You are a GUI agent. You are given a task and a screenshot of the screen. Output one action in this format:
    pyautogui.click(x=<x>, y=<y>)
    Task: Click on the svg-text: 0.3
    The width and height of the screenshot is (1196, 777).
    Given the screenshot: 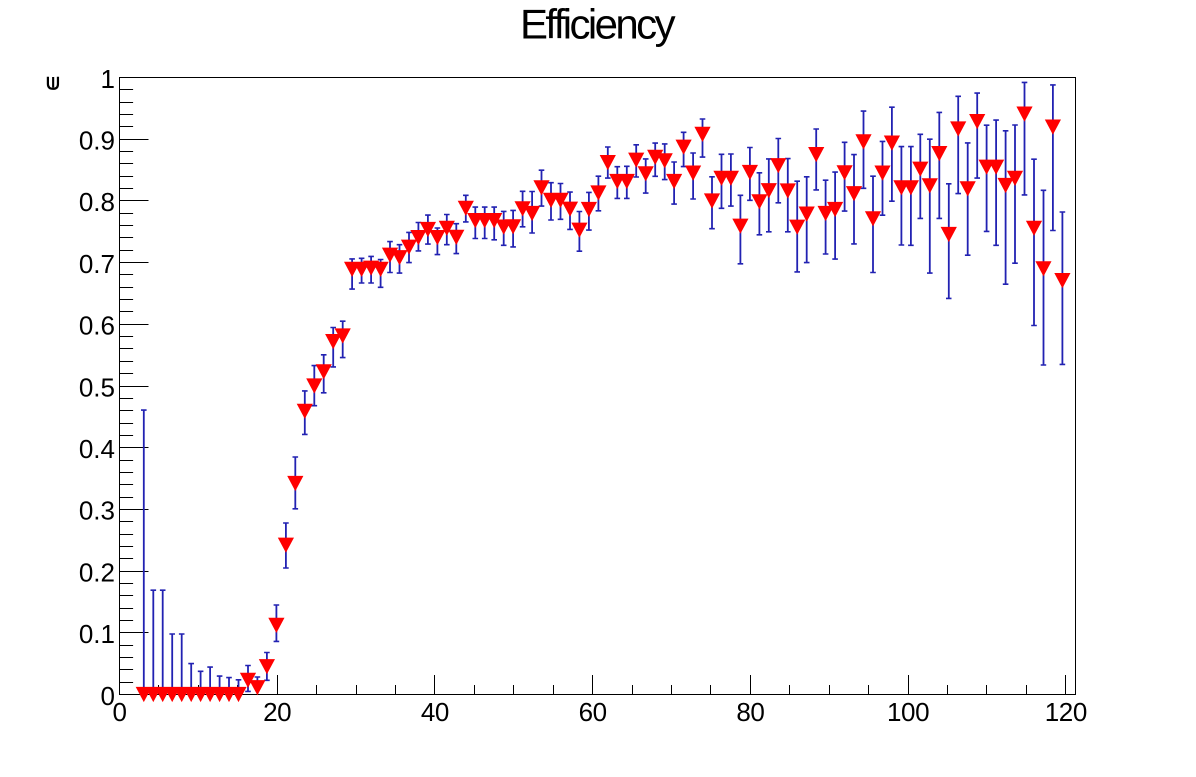 What is the action you would take?
    pyautogui.click(x=97, y=511)
    